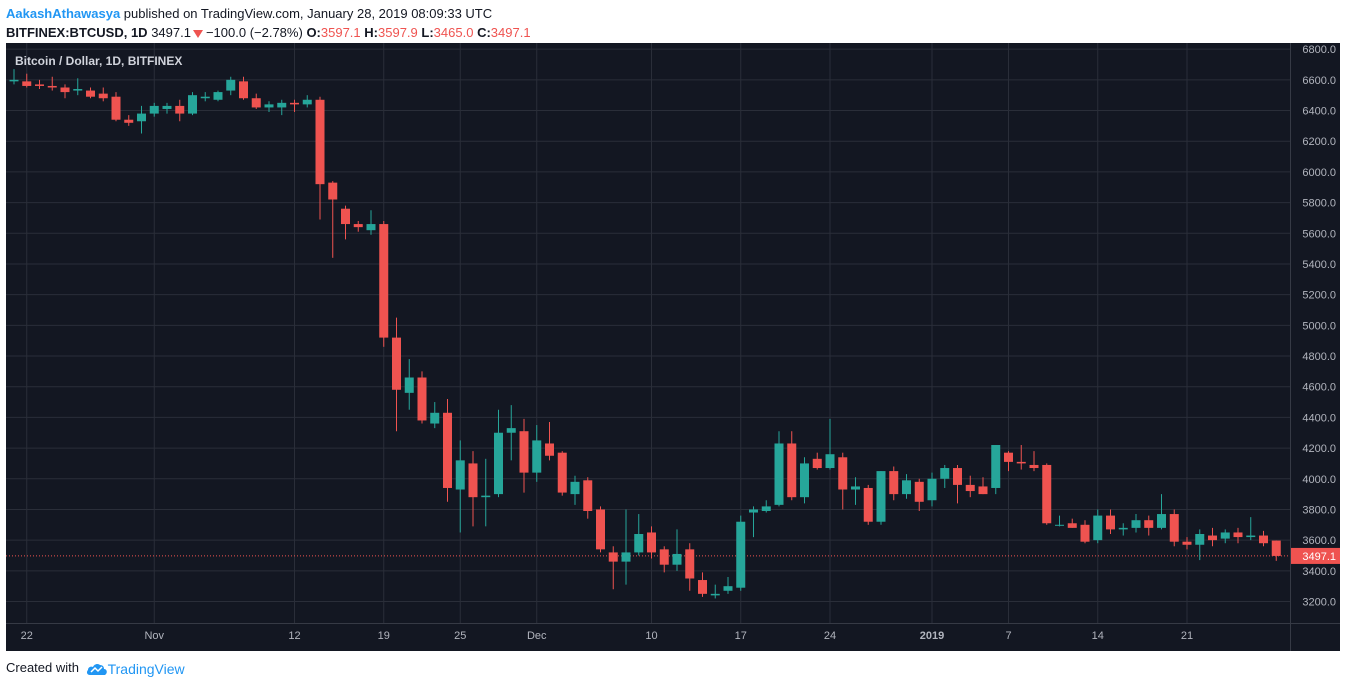  What do you see at coordinates (651, 636) in the screenshot?
I see `time-tick-label: 10` at bounding box center [651, 636].